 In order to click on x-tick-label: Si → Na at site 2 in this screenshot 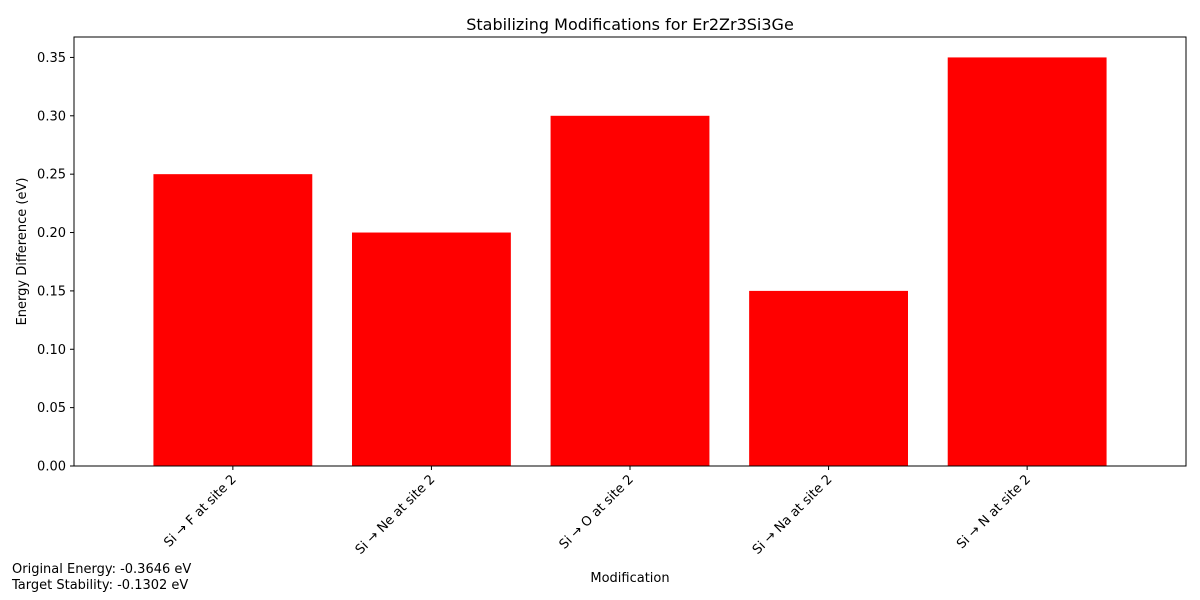, I will do `click(793, 515)`.